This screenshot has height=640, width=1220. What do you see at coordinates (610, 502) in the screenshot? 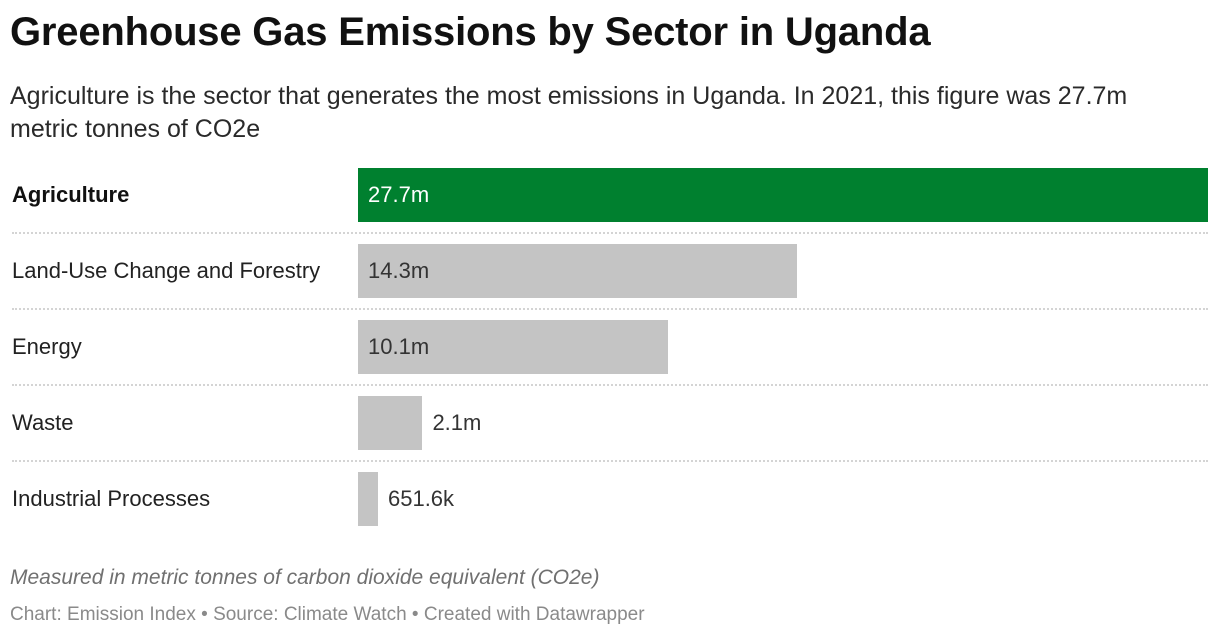
I see `bar-row: Industrial Processes 651.6k` at bounding box center [610, 502].